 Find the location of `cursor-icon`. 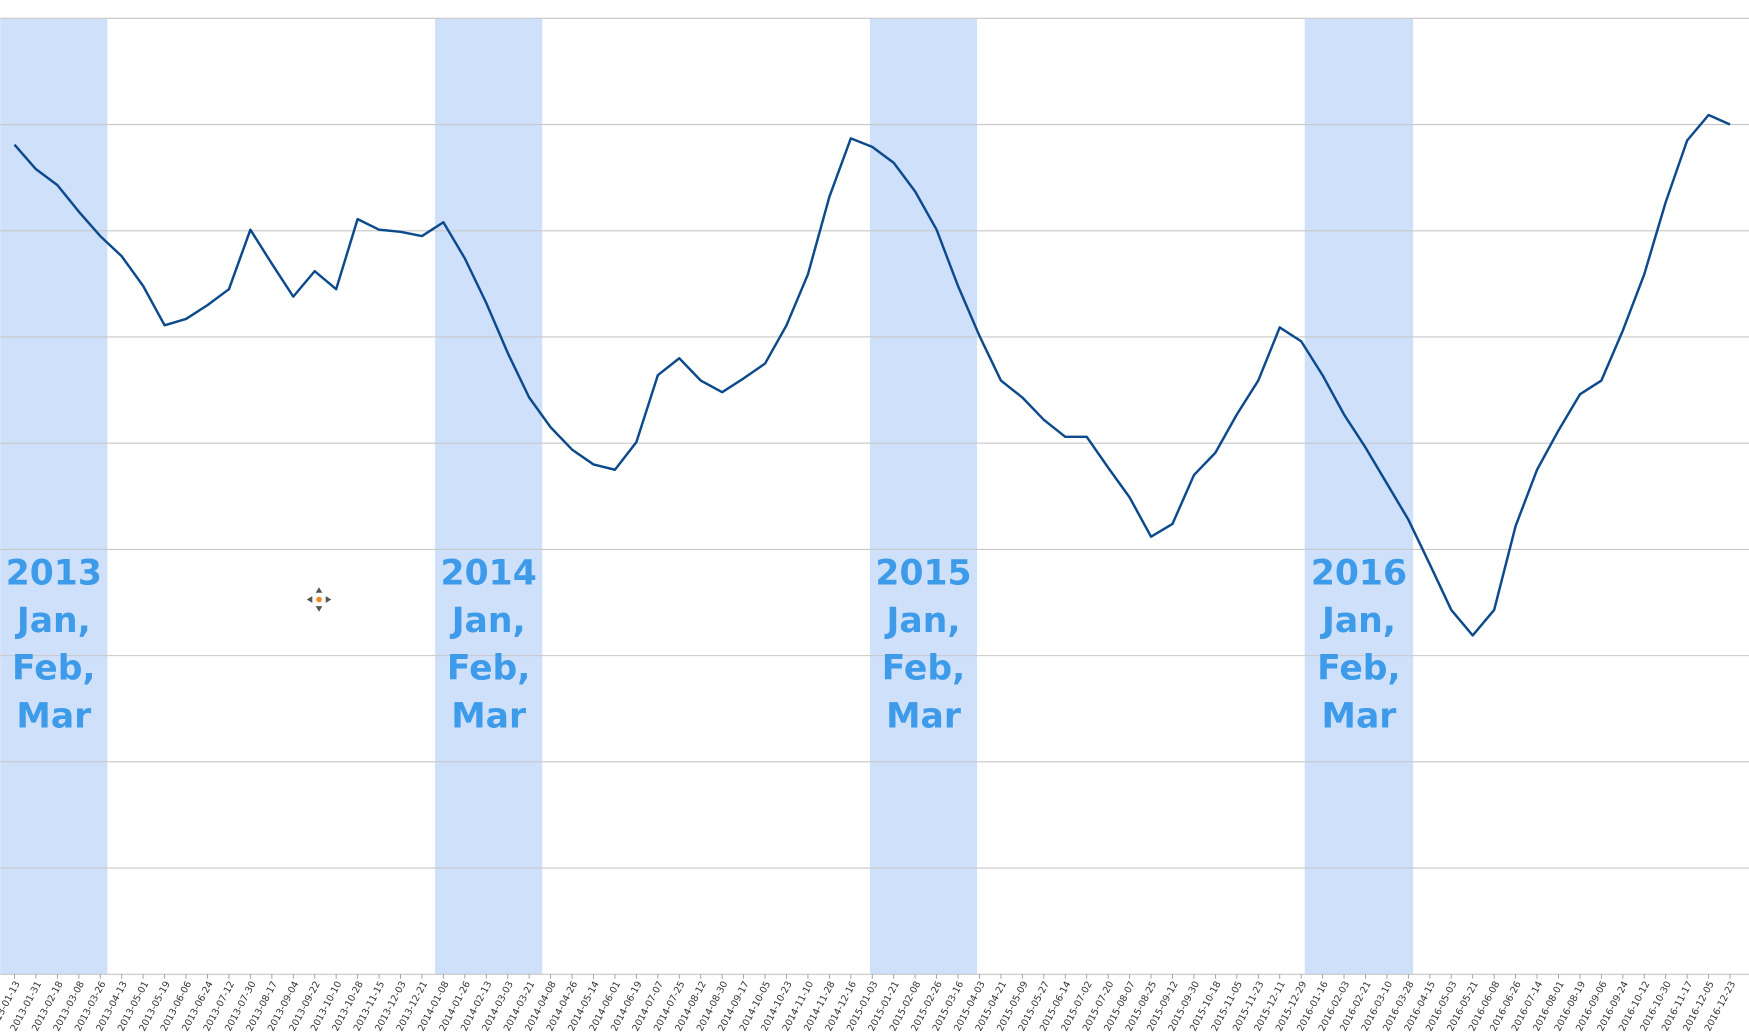

cursor-icon is located at coordinates (319, 599).